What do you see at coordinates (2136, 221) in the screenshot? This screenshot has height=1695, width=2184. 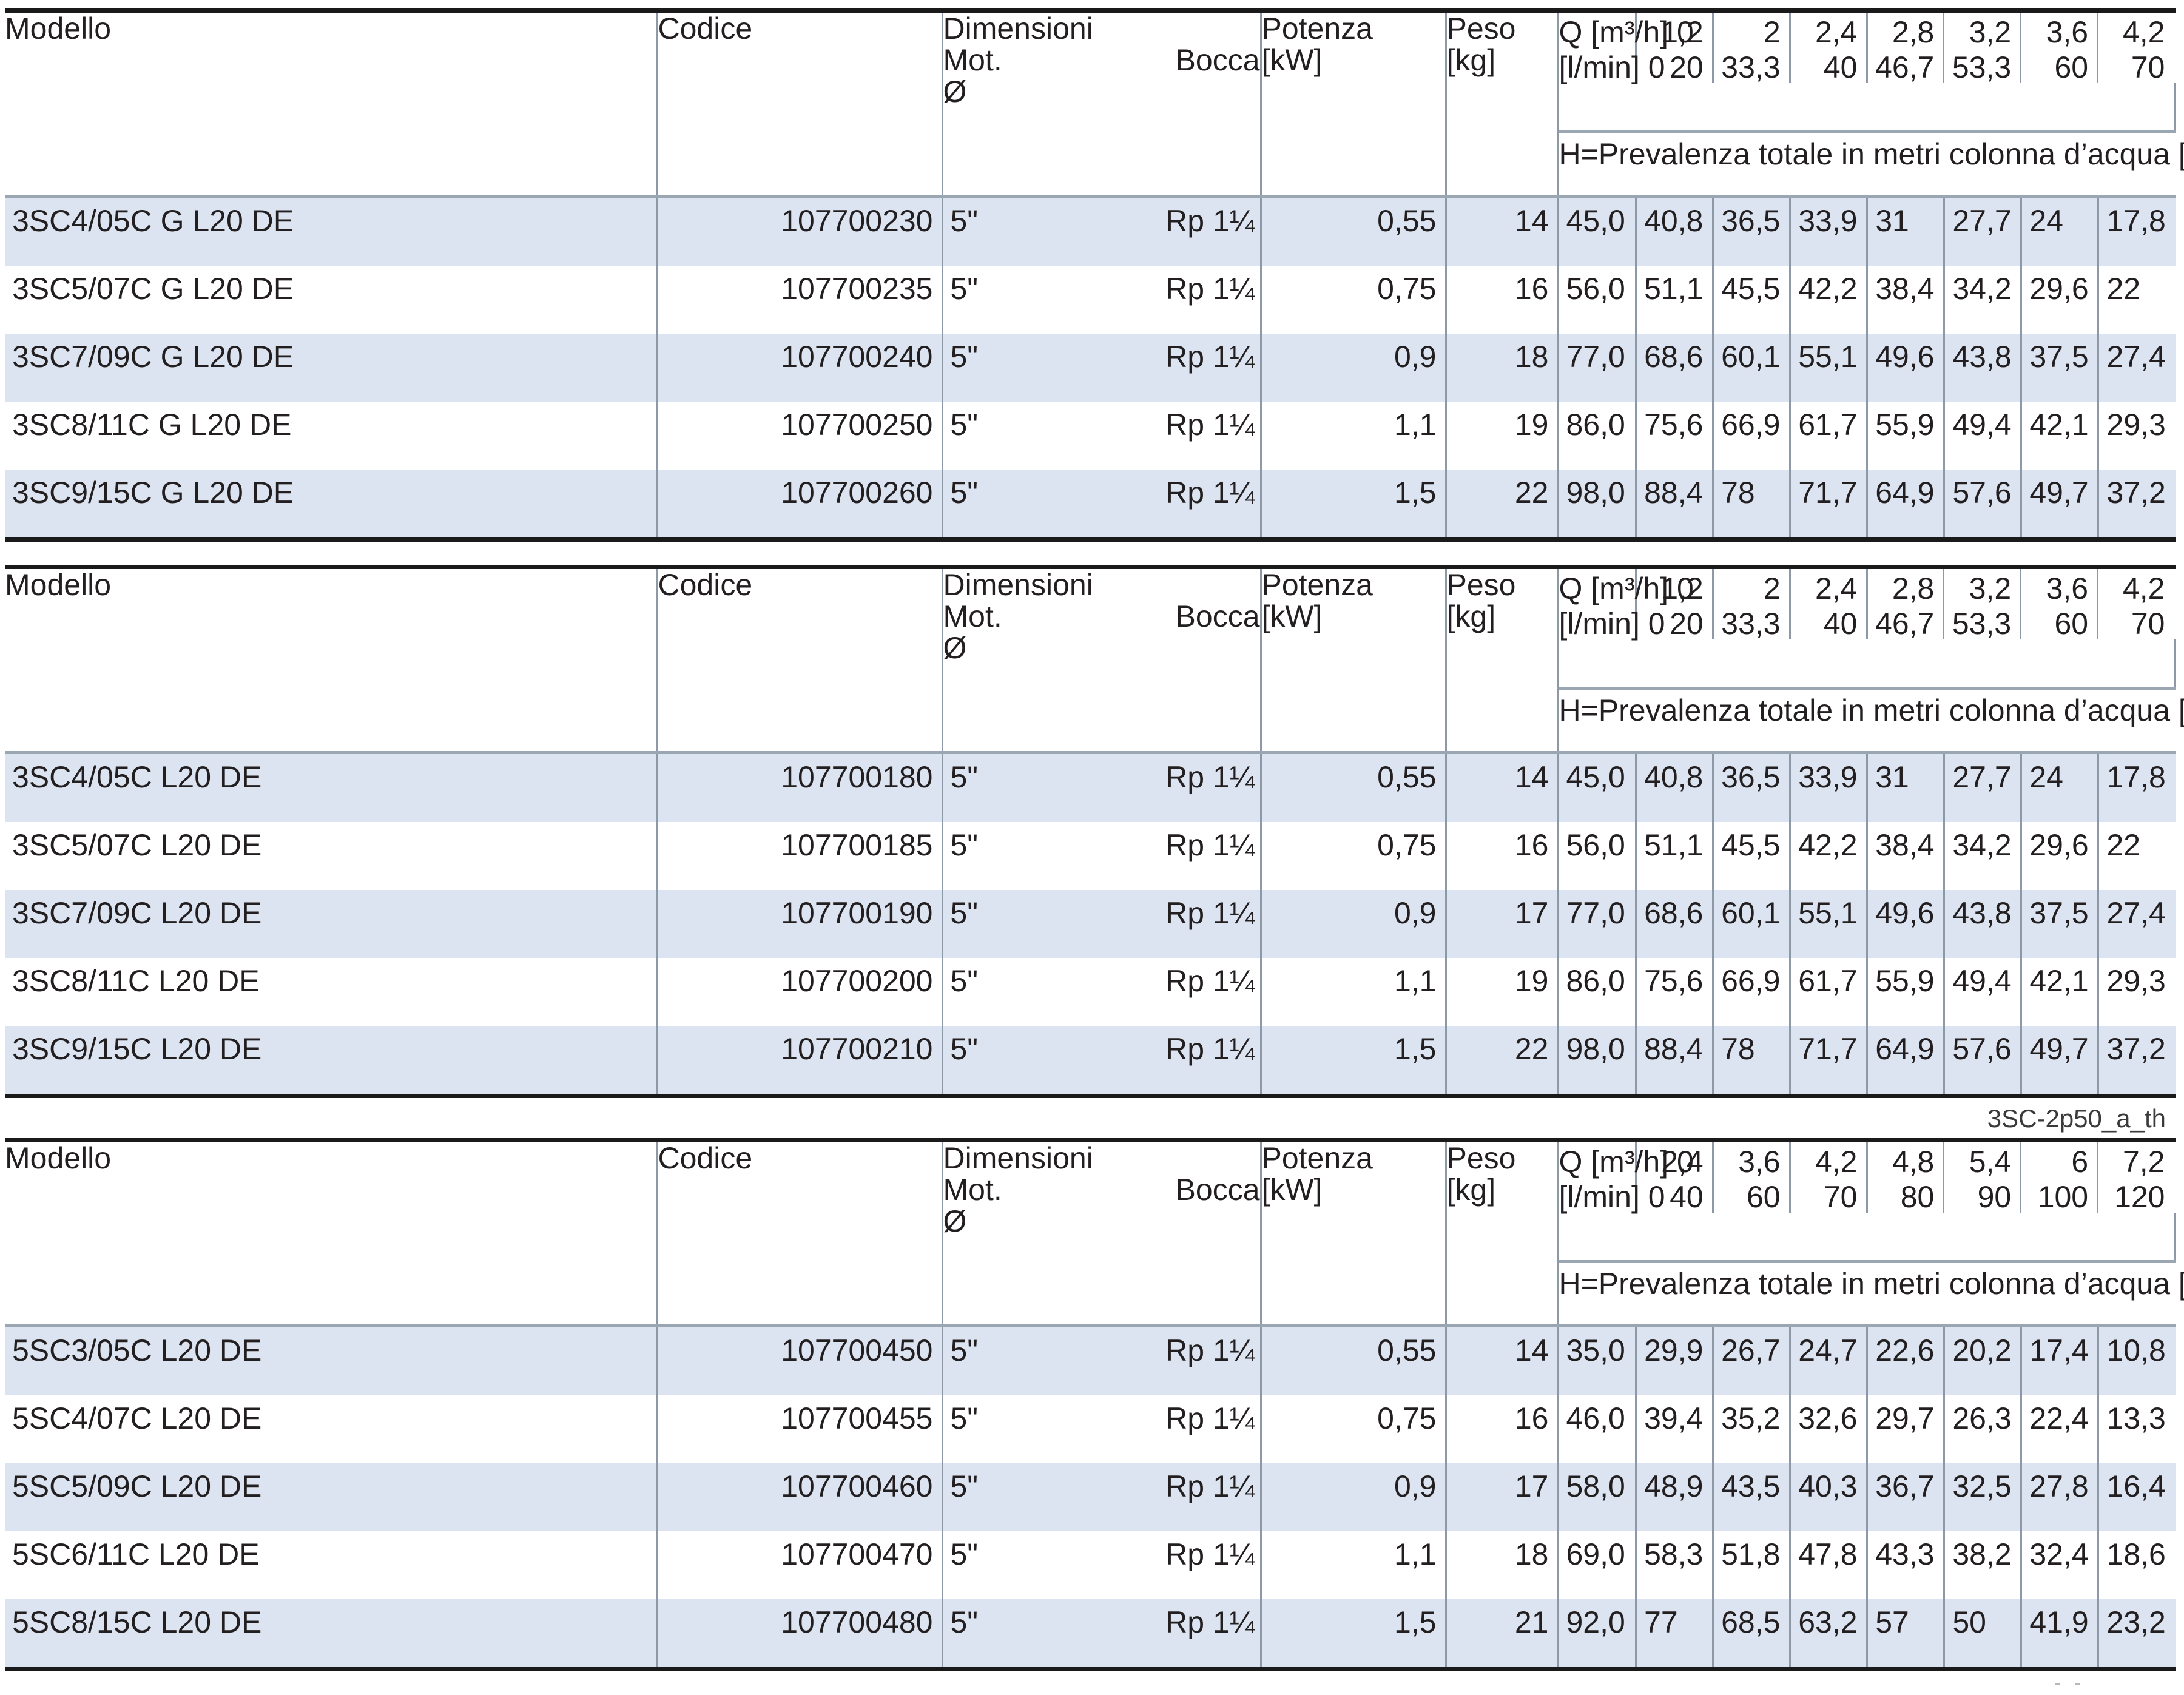 I see `head-value-cell: 17,8` at bounding box center [2136, 221].